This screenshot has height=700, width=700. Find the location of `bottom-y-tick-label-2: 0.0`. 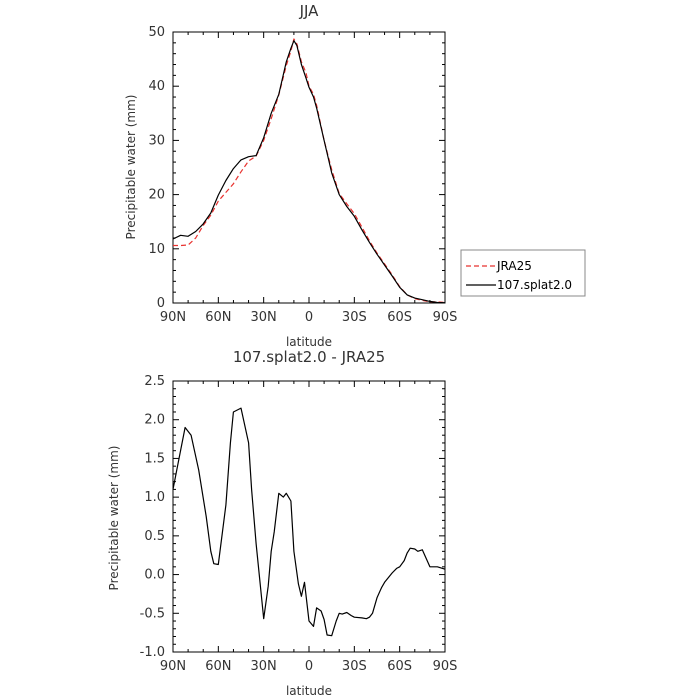

bottom-y-tick-label-2: 0.0 is located at coordinates (154, 575).